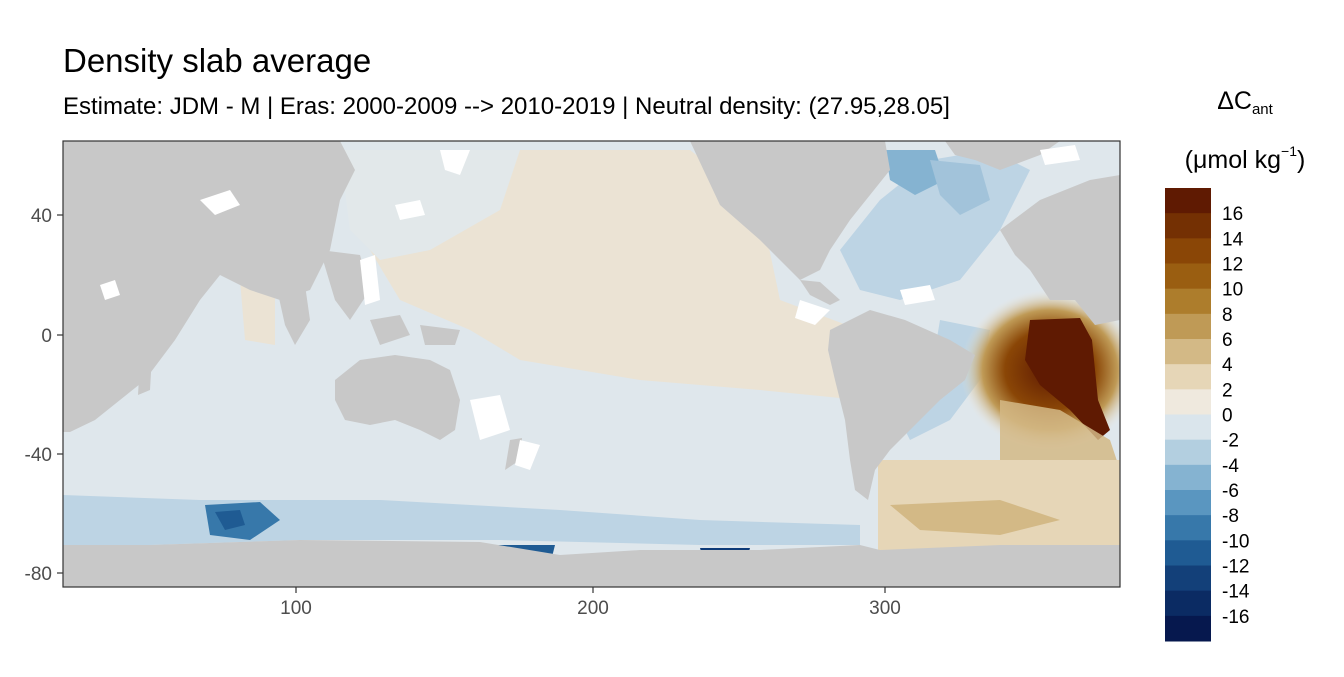  I want to click on legend-tick-label: 4, so click(1227, 365).